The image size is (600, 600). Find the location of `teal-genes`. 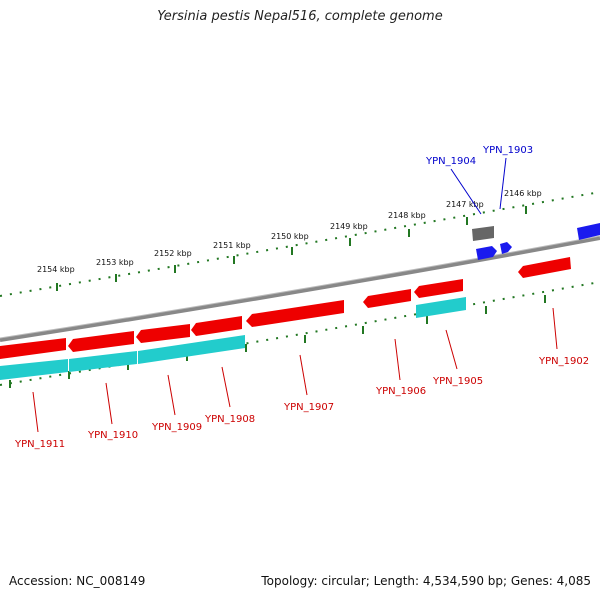

teal-genes is located at coordinates (233, 338).